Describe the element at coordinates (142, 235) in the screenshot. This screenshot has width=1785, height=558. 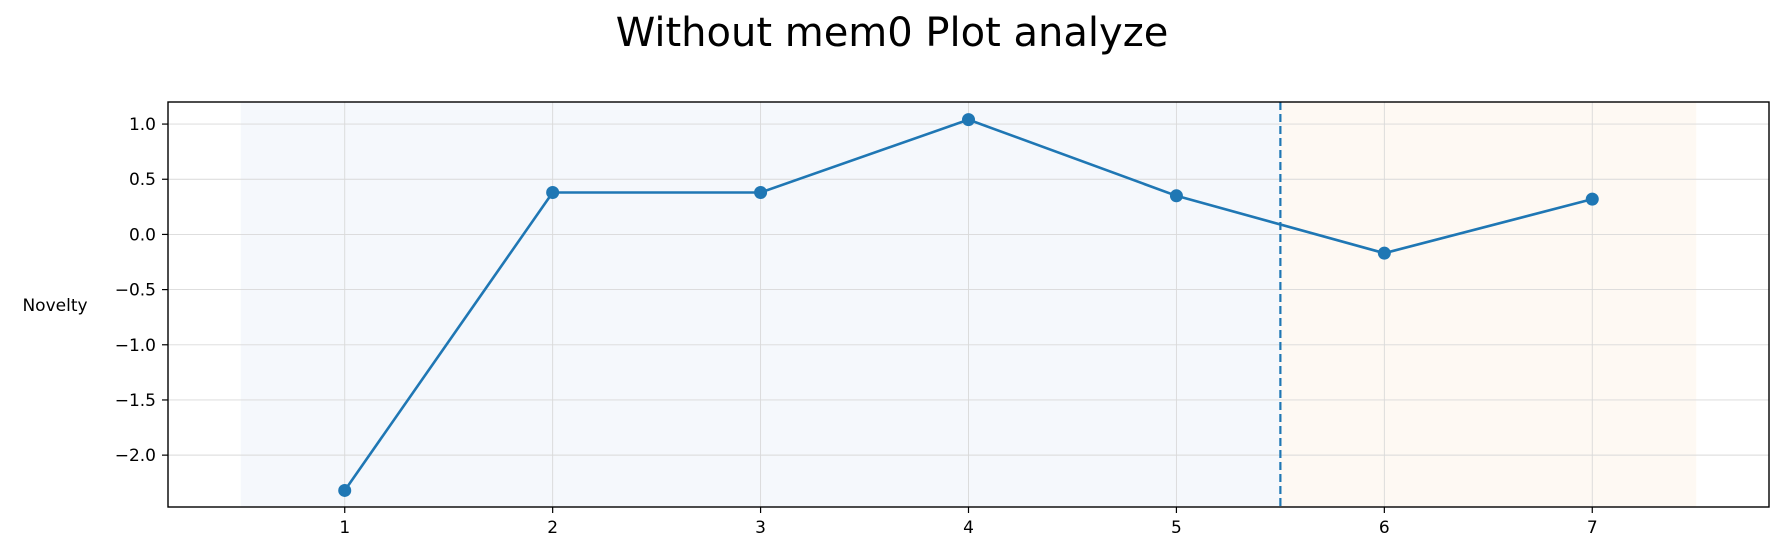
I see `y-tick-label: 0.0` at that location.